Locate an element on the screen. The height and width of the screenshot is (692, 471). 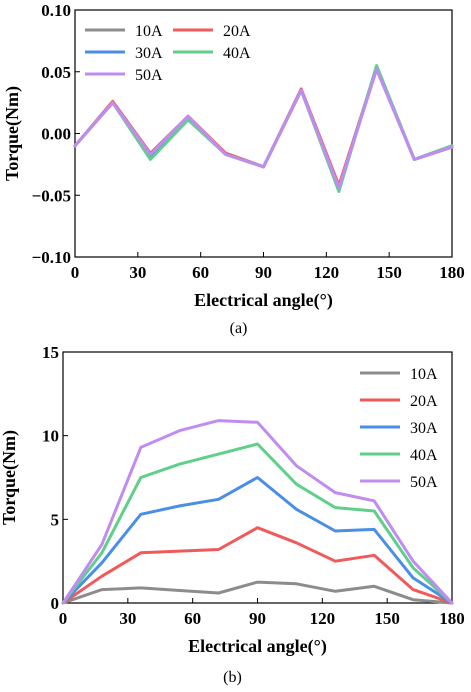
y-tick-label: −0.05 is located at coordinates (51, 195).